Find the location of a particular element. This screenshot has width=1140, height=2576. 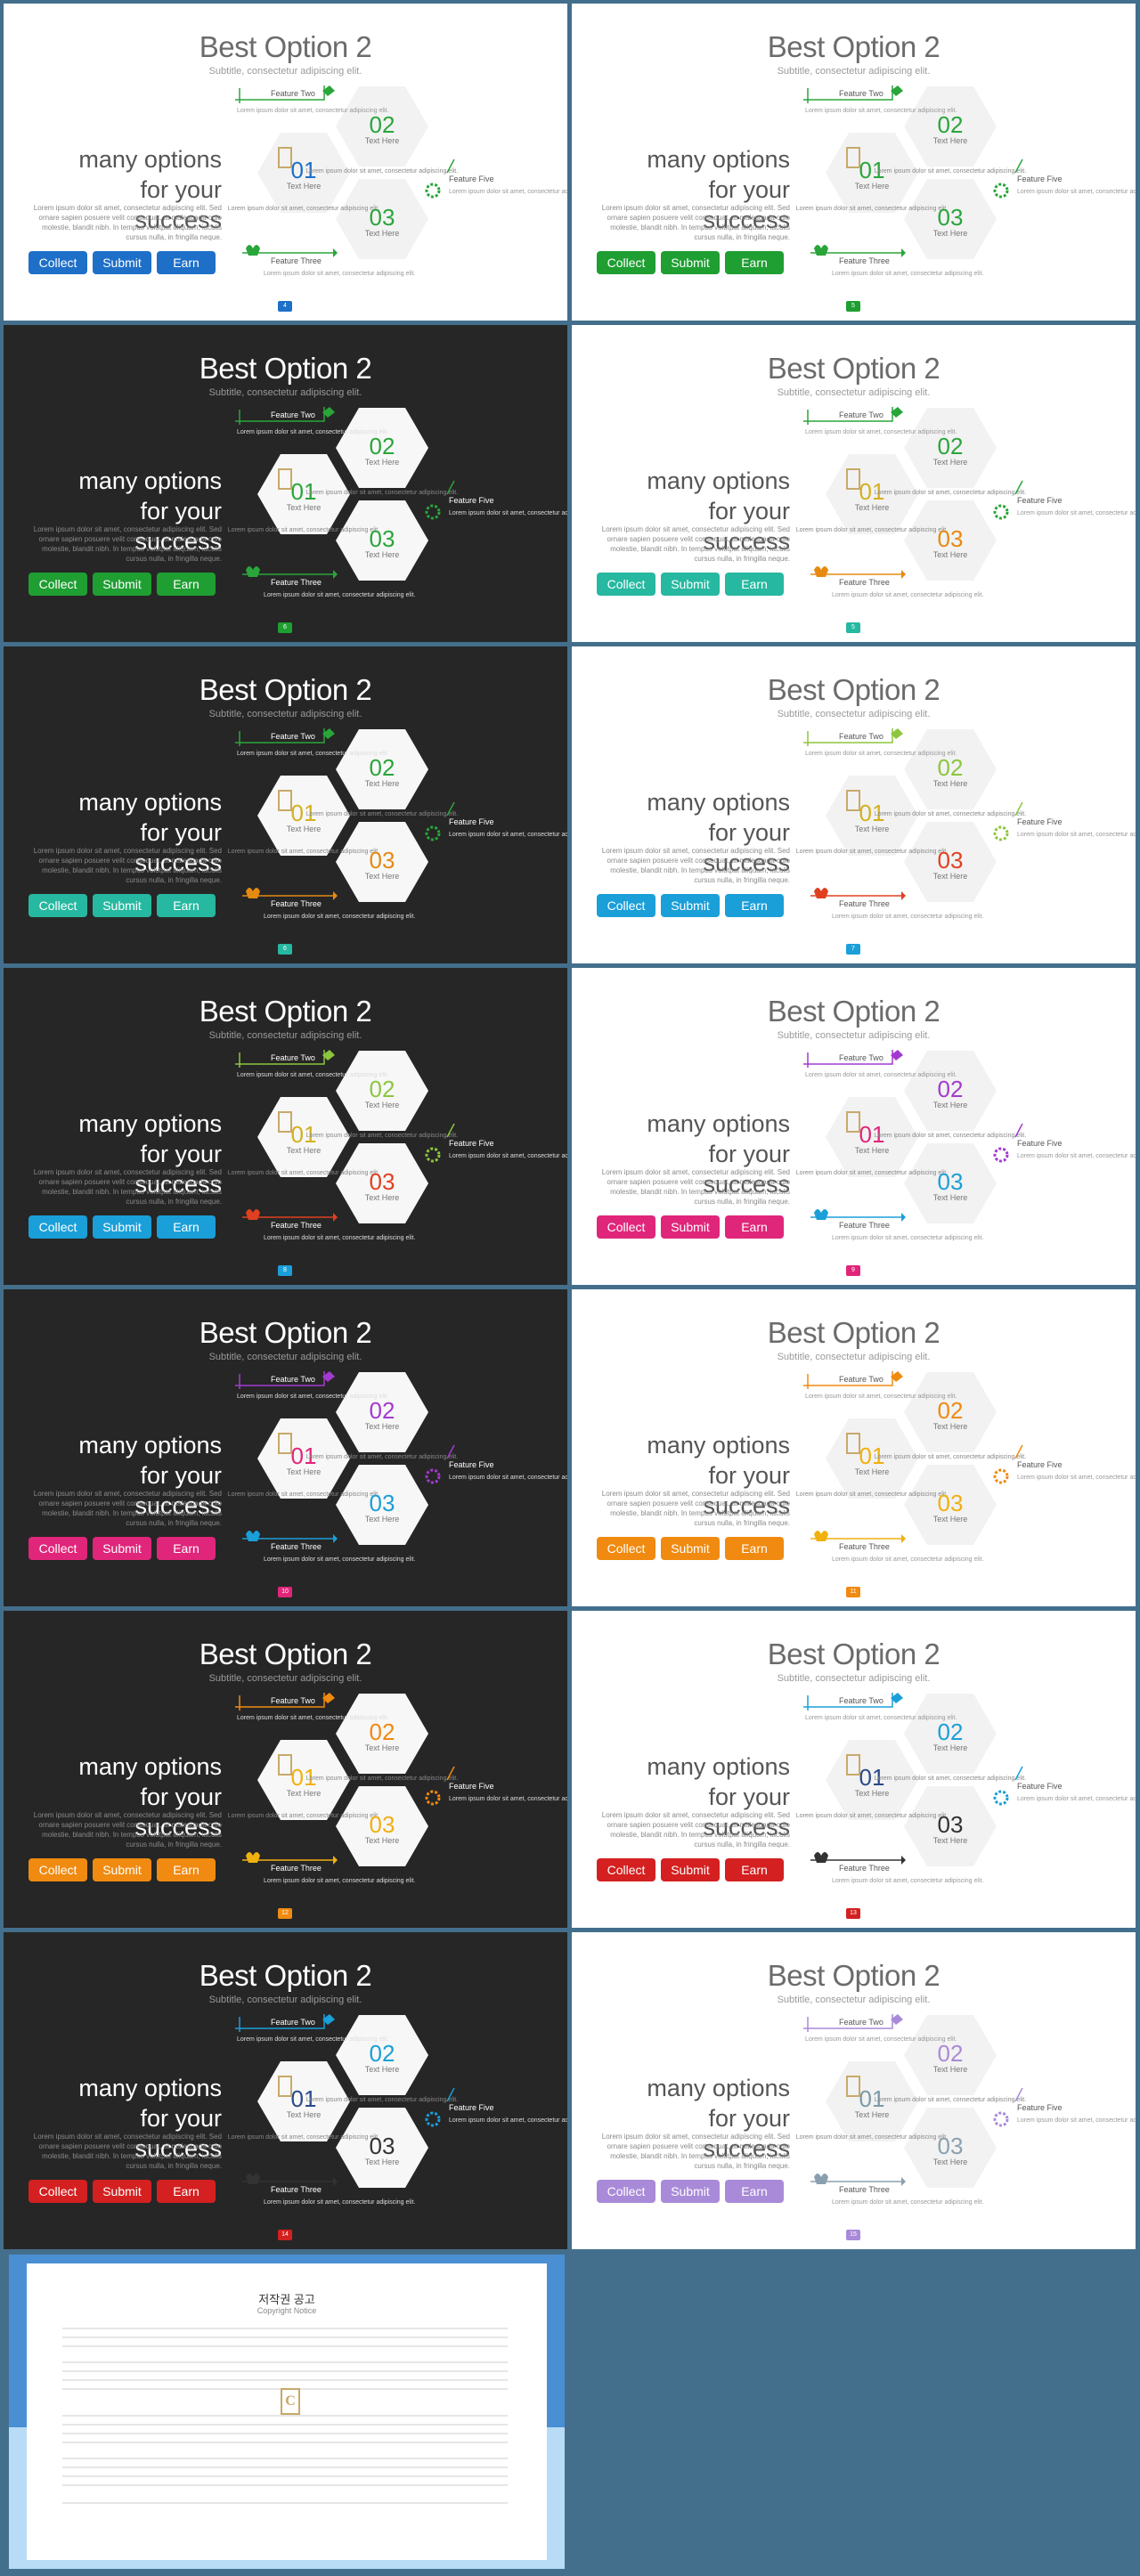

connector-feature-five is located at coordinates (450, 2094).